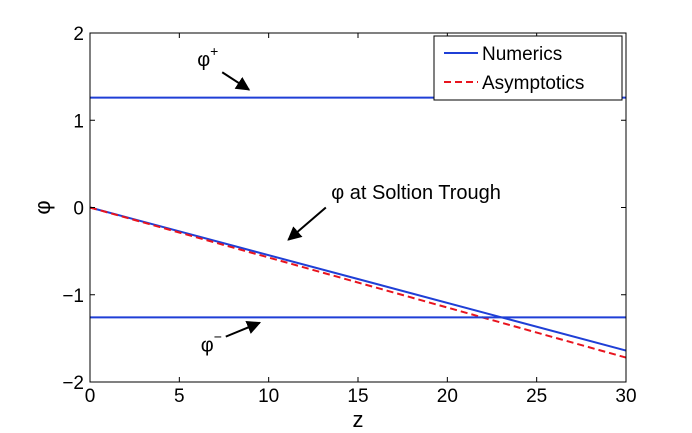 This screenshot has height=433, width=692. I want to click on x-tick-label: 0, so click(90, 396).